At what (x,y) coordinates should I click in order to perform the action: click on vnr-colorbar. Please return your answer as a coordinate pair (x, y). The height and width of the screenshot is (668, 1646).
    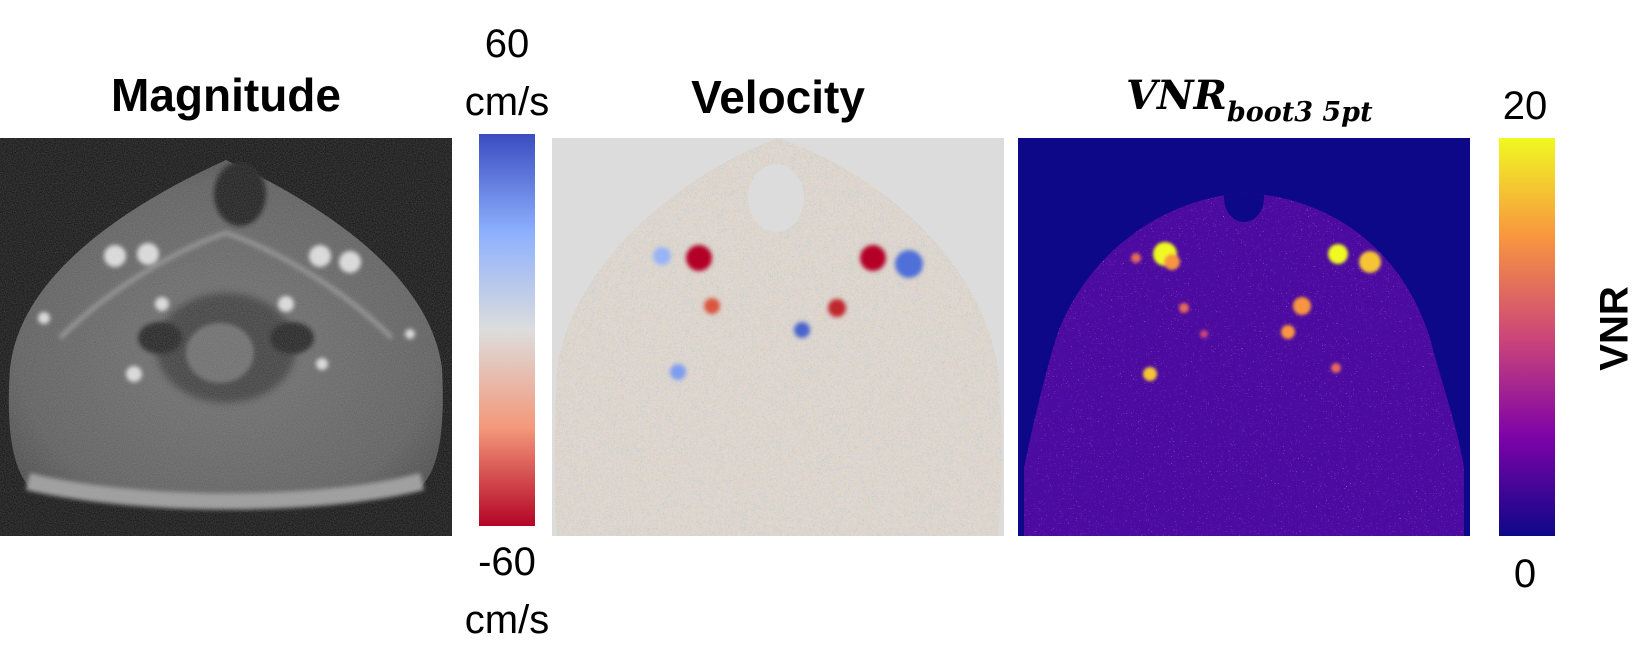
    Looking at the image, I should click on (1527, 337).